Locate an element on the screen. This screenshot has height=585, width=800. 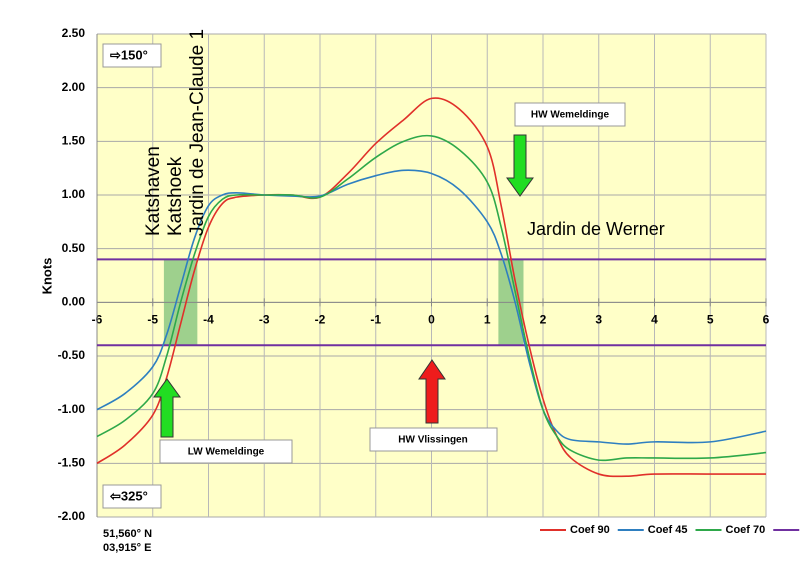
y-tick-label: 0.00 is located at coordinates (74, 302).